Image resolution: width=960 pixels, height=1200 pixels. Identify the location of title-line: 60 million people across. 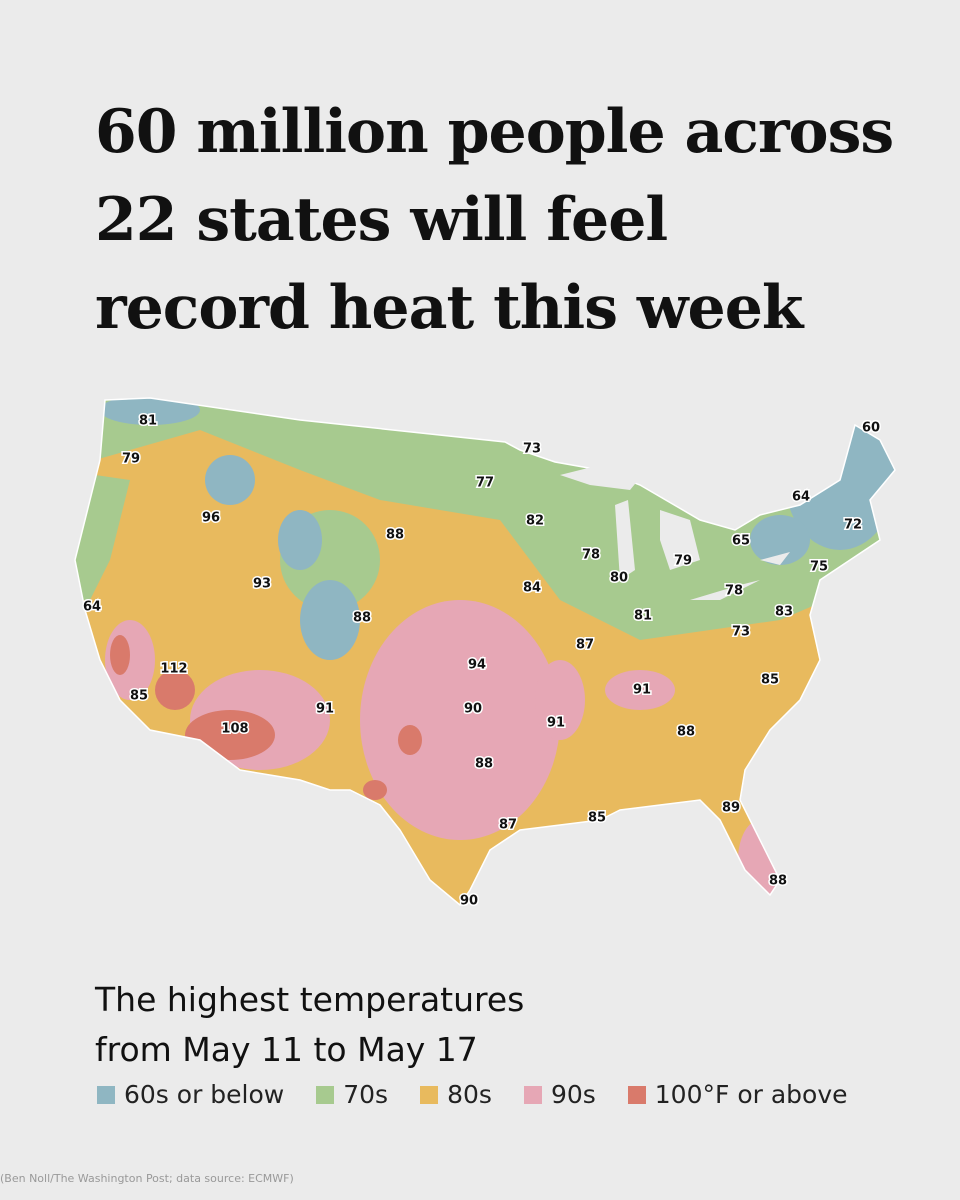
(494, 132).